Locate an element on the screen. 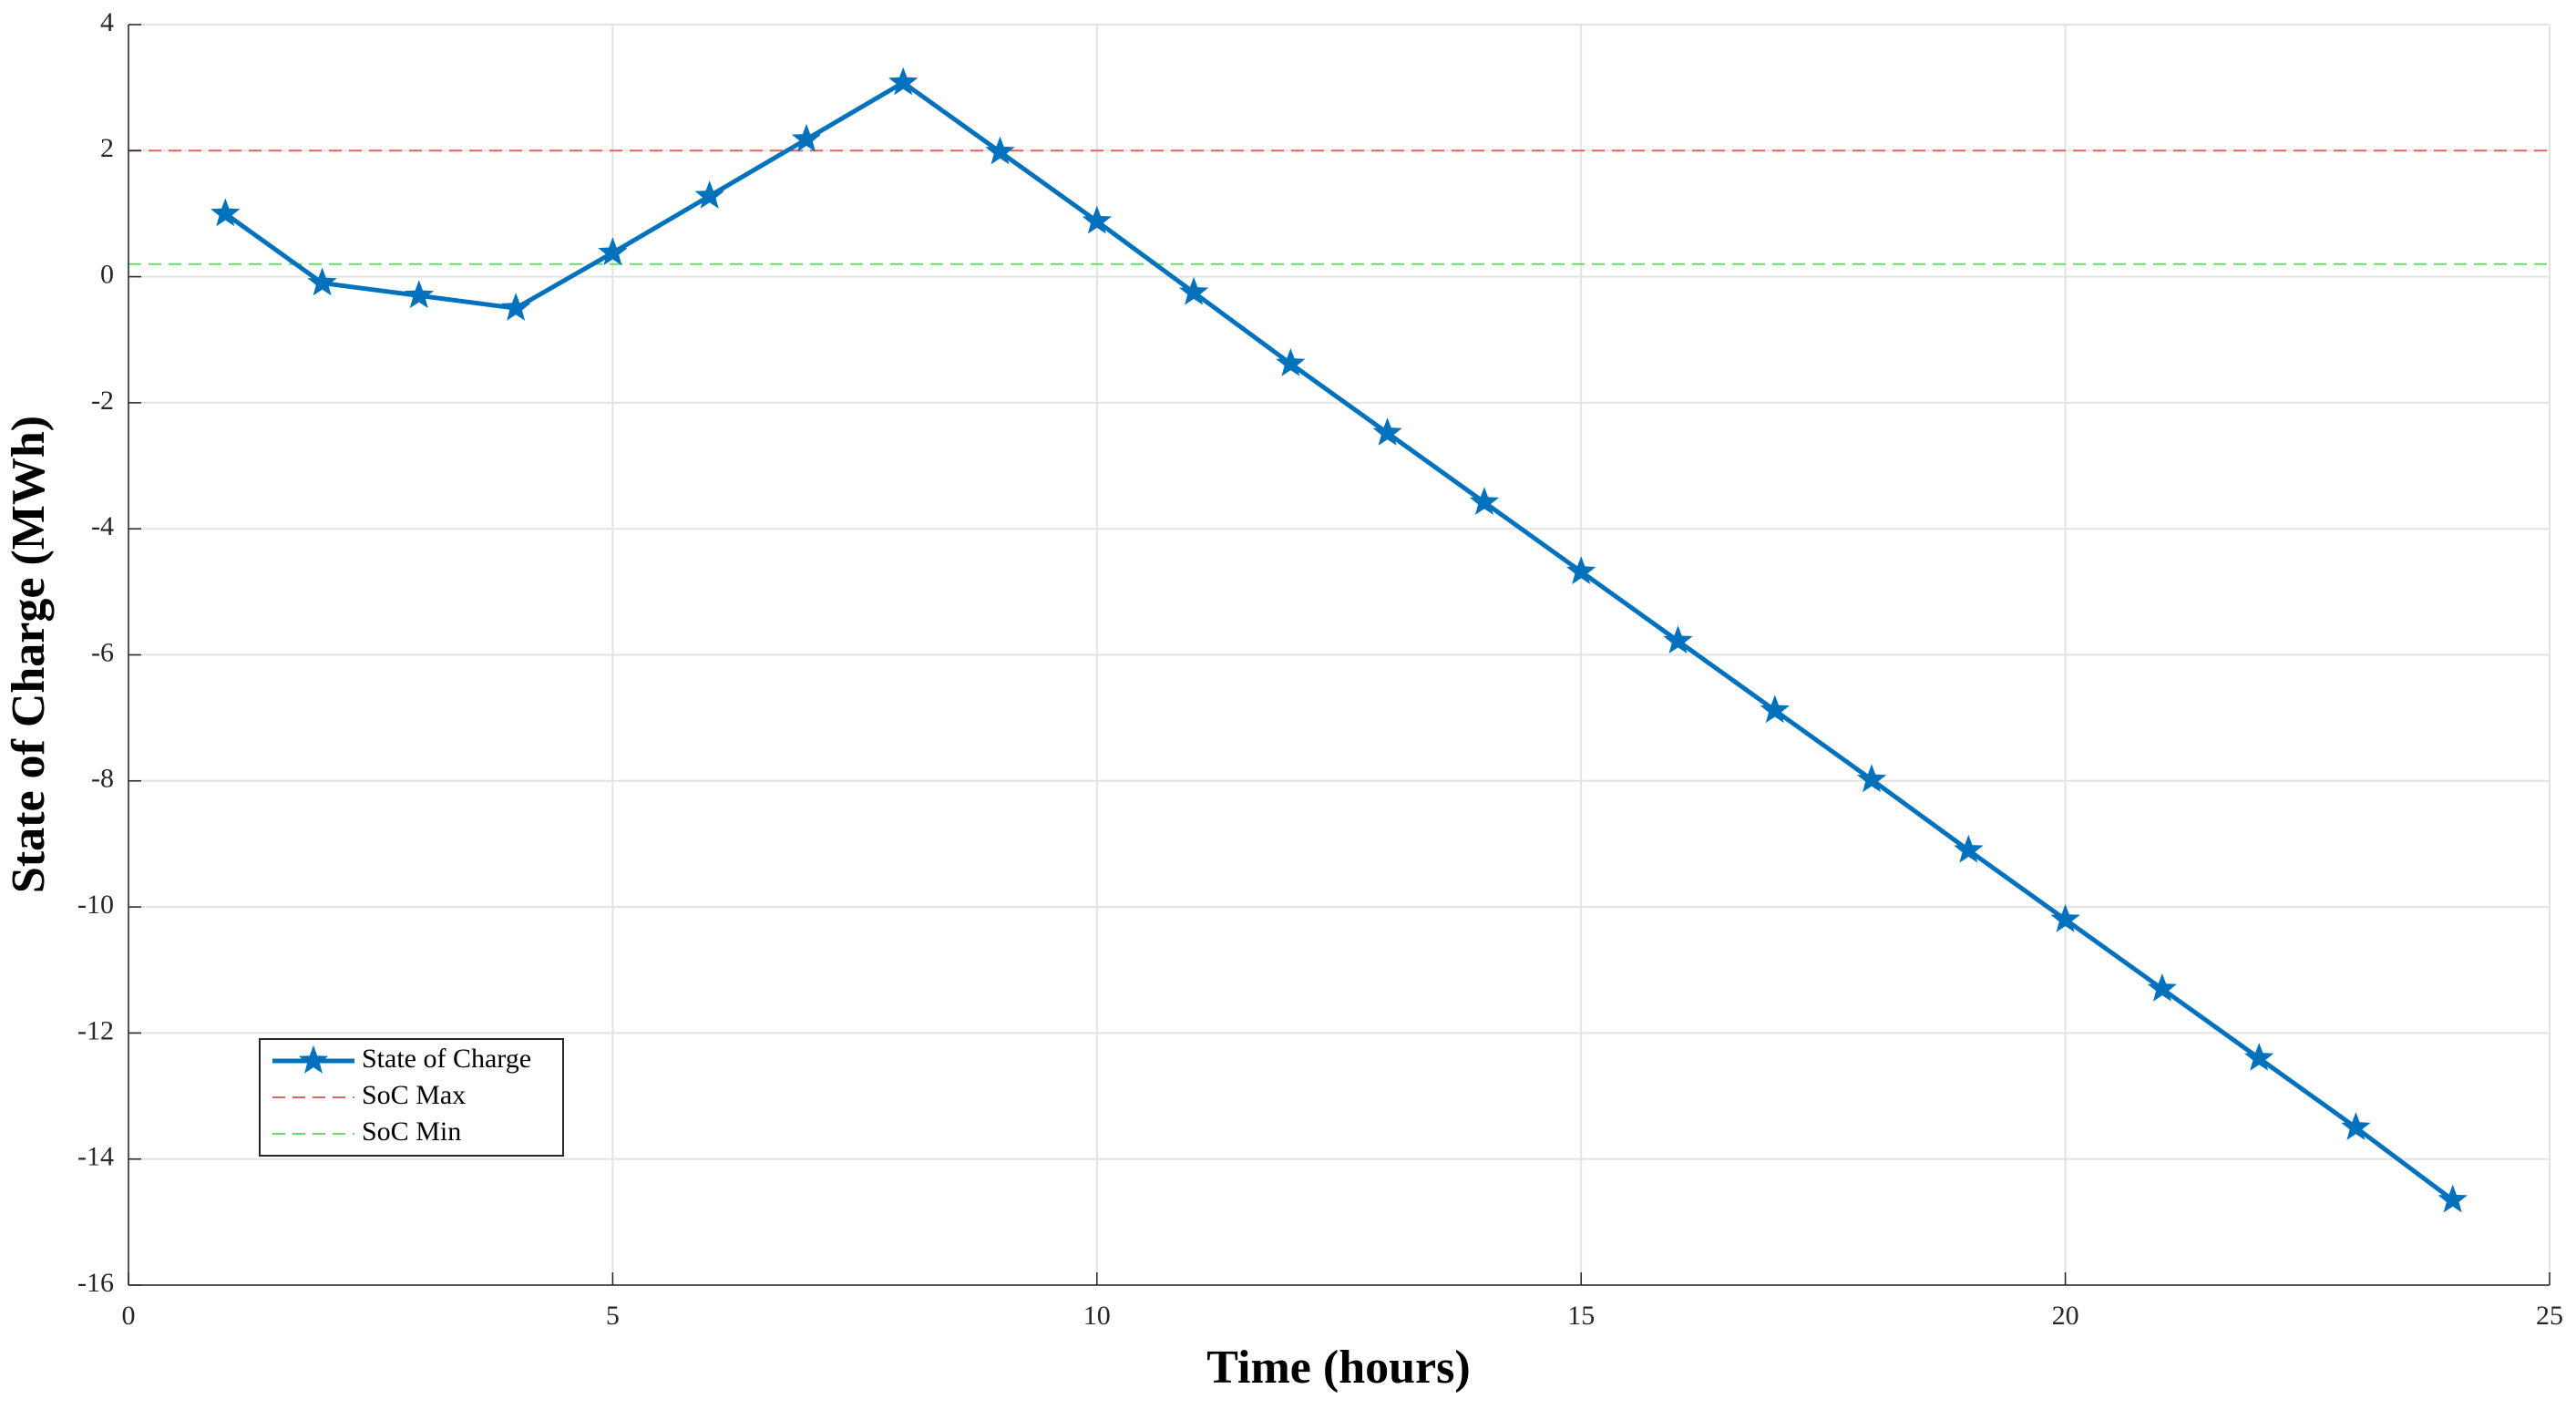 The image size is (2576, 1420). legend-label: SoC Min is located at coordinates (412, 1131).